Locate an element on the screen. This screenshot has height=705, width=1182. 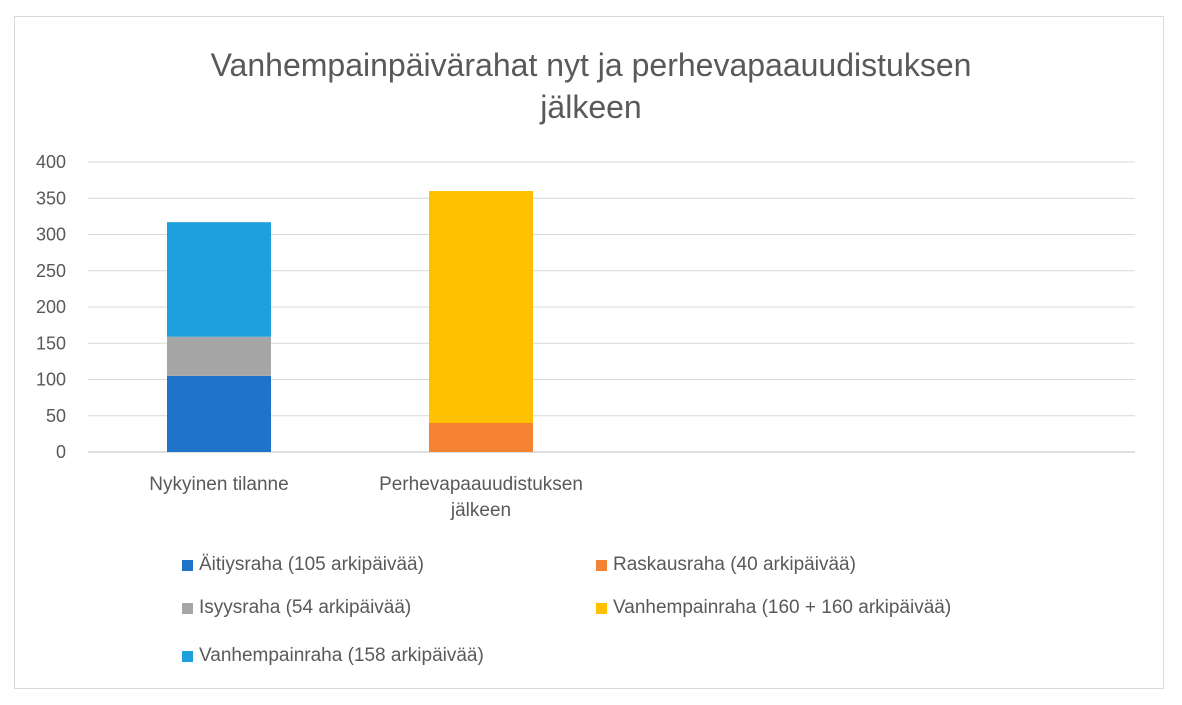
x-category-label: Nykyinen tilanne is located at coordinates (218, 484).